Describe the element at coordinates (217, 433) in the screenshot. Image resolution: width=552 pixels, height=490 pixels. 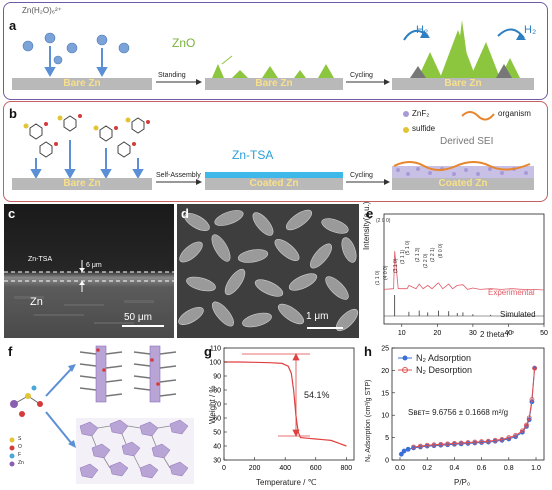
I see `tga-y-tick-label: 50` at that location.